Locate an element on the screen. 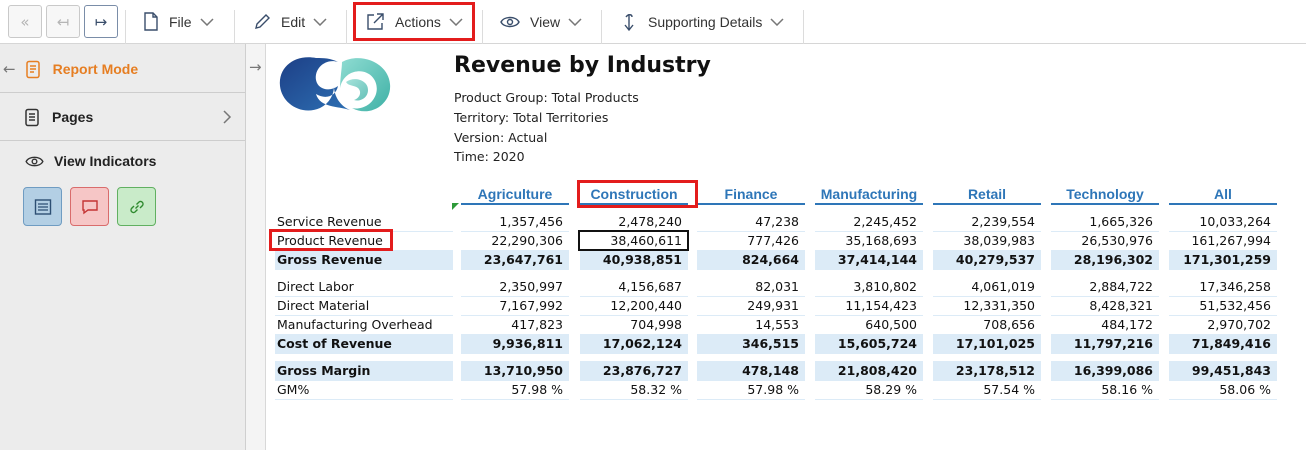 This screenshot has width=1306, height=450. table-cell: 171,301,259 is located at coordinates (1227, 259).